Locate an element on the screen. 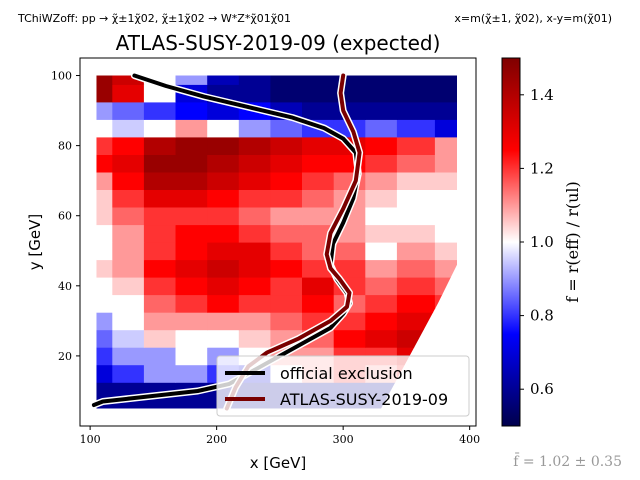 Image resolution: width=640 pixels, height=480 pixels. y-tick-label: 100 is located at coordinates (61, 76).